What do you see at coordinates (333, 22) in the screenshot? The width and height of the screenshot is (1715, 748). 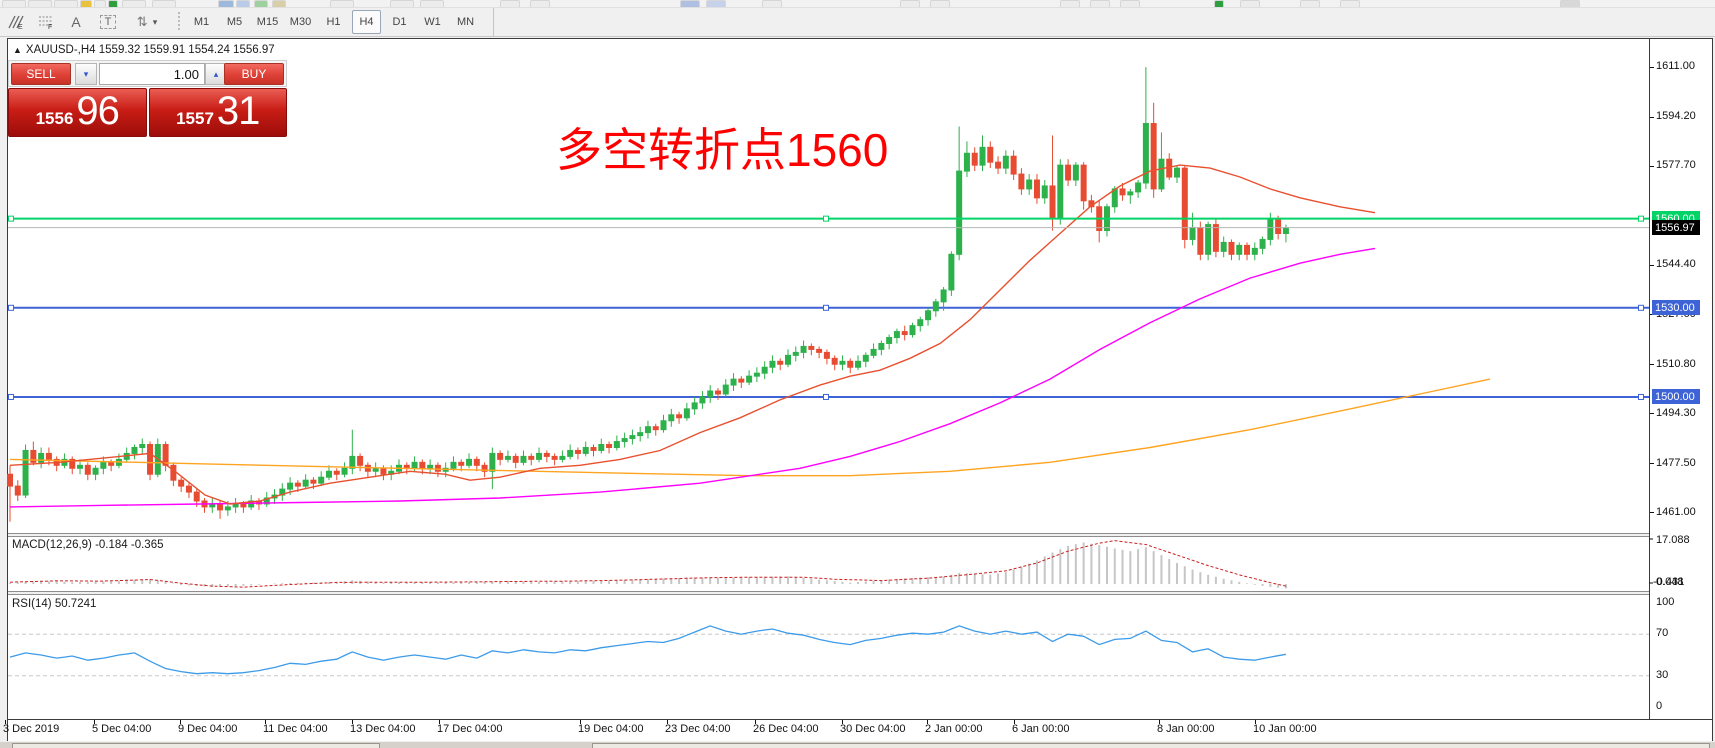 I see `timeframe-button-H1: H1` at bounding box center [333, 22].